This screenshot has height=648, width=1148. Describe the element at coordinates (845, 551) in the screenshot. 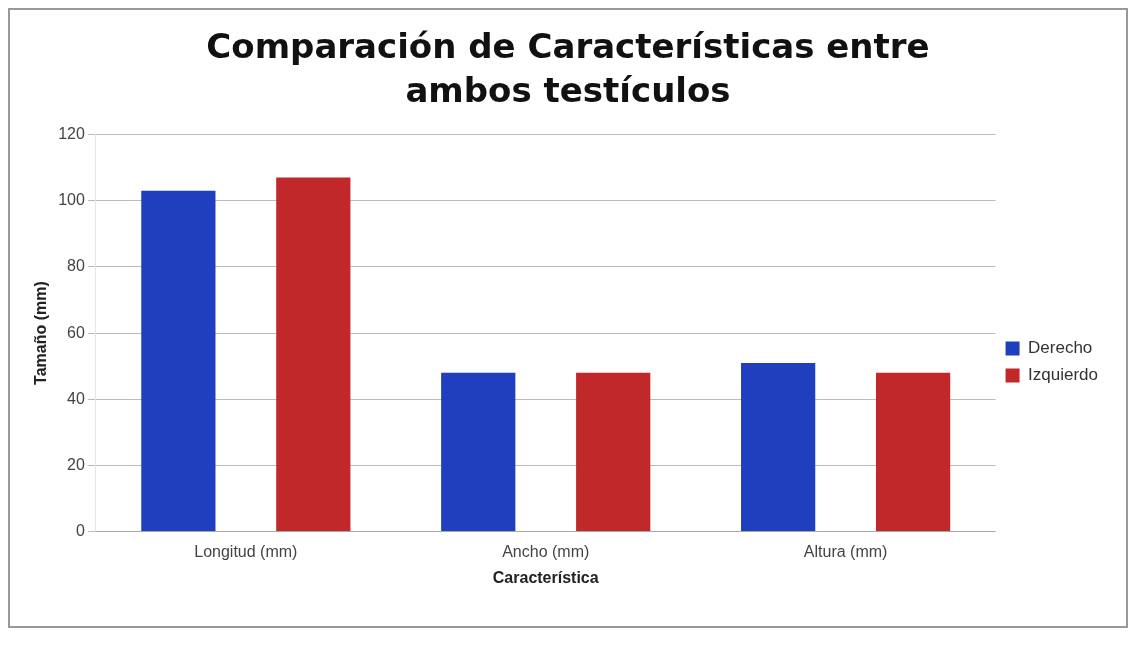

I see `x-tick-label: Altura (mm)` at that location.